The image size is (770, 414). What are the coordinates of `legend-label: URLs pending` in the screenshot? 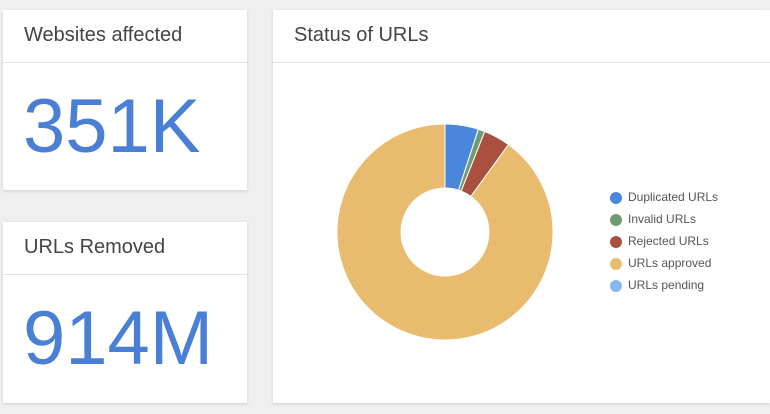 It's located at (666, 285).